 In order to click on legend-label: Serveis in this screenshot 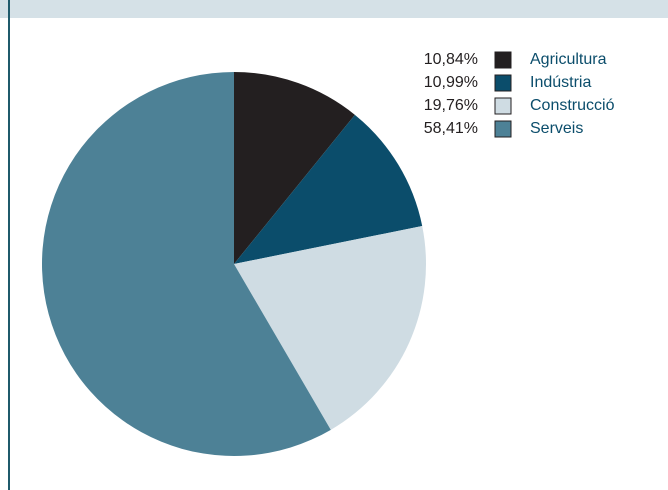, I will do `click(556, 128)`.